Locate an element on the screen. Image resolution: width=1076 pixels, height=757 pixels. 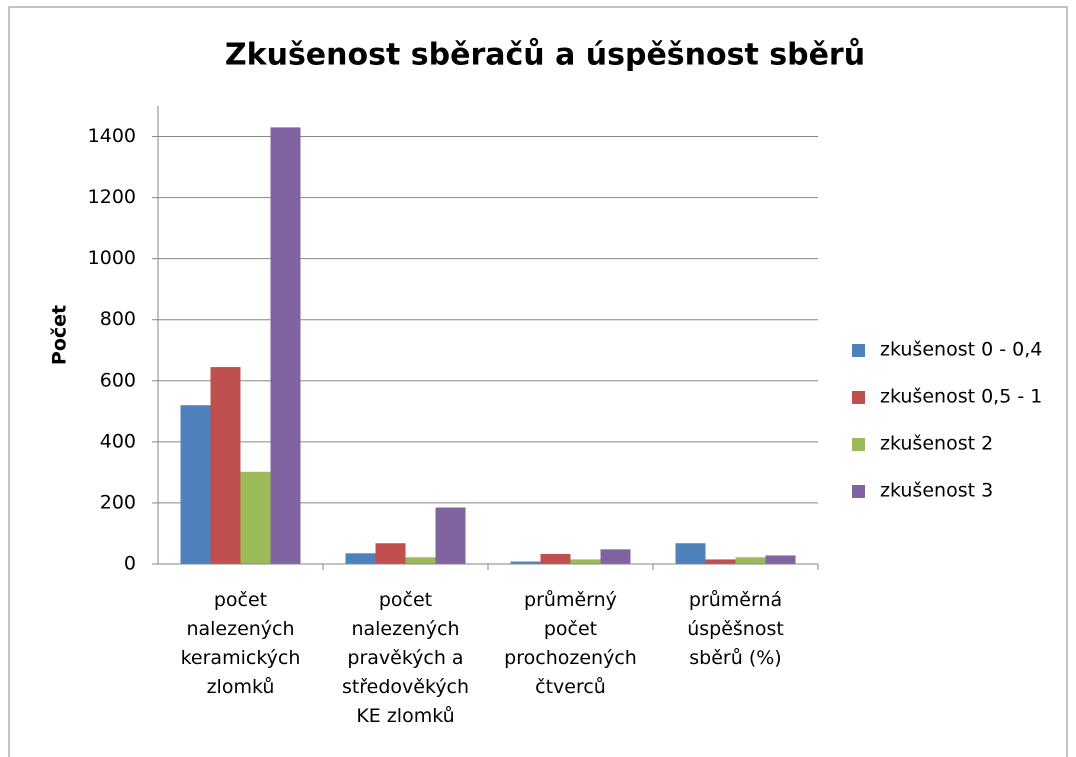
y-axis-label: Počet is located at coordinates (60, 335).